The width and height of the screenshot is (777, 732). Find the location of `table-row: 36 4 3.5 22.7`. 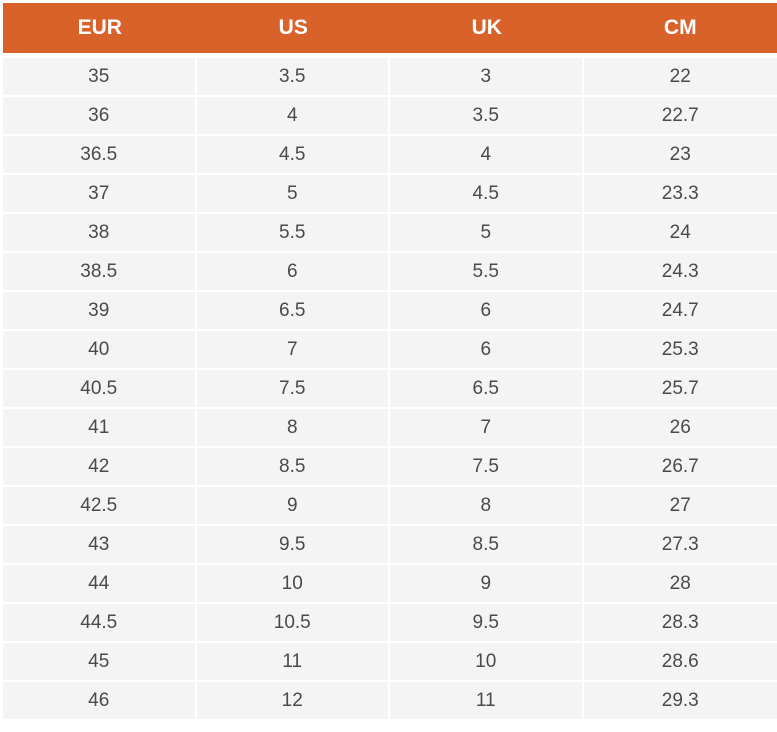

table-row: 36 4 3.5 22.7 is located at coordinates (390, 114).